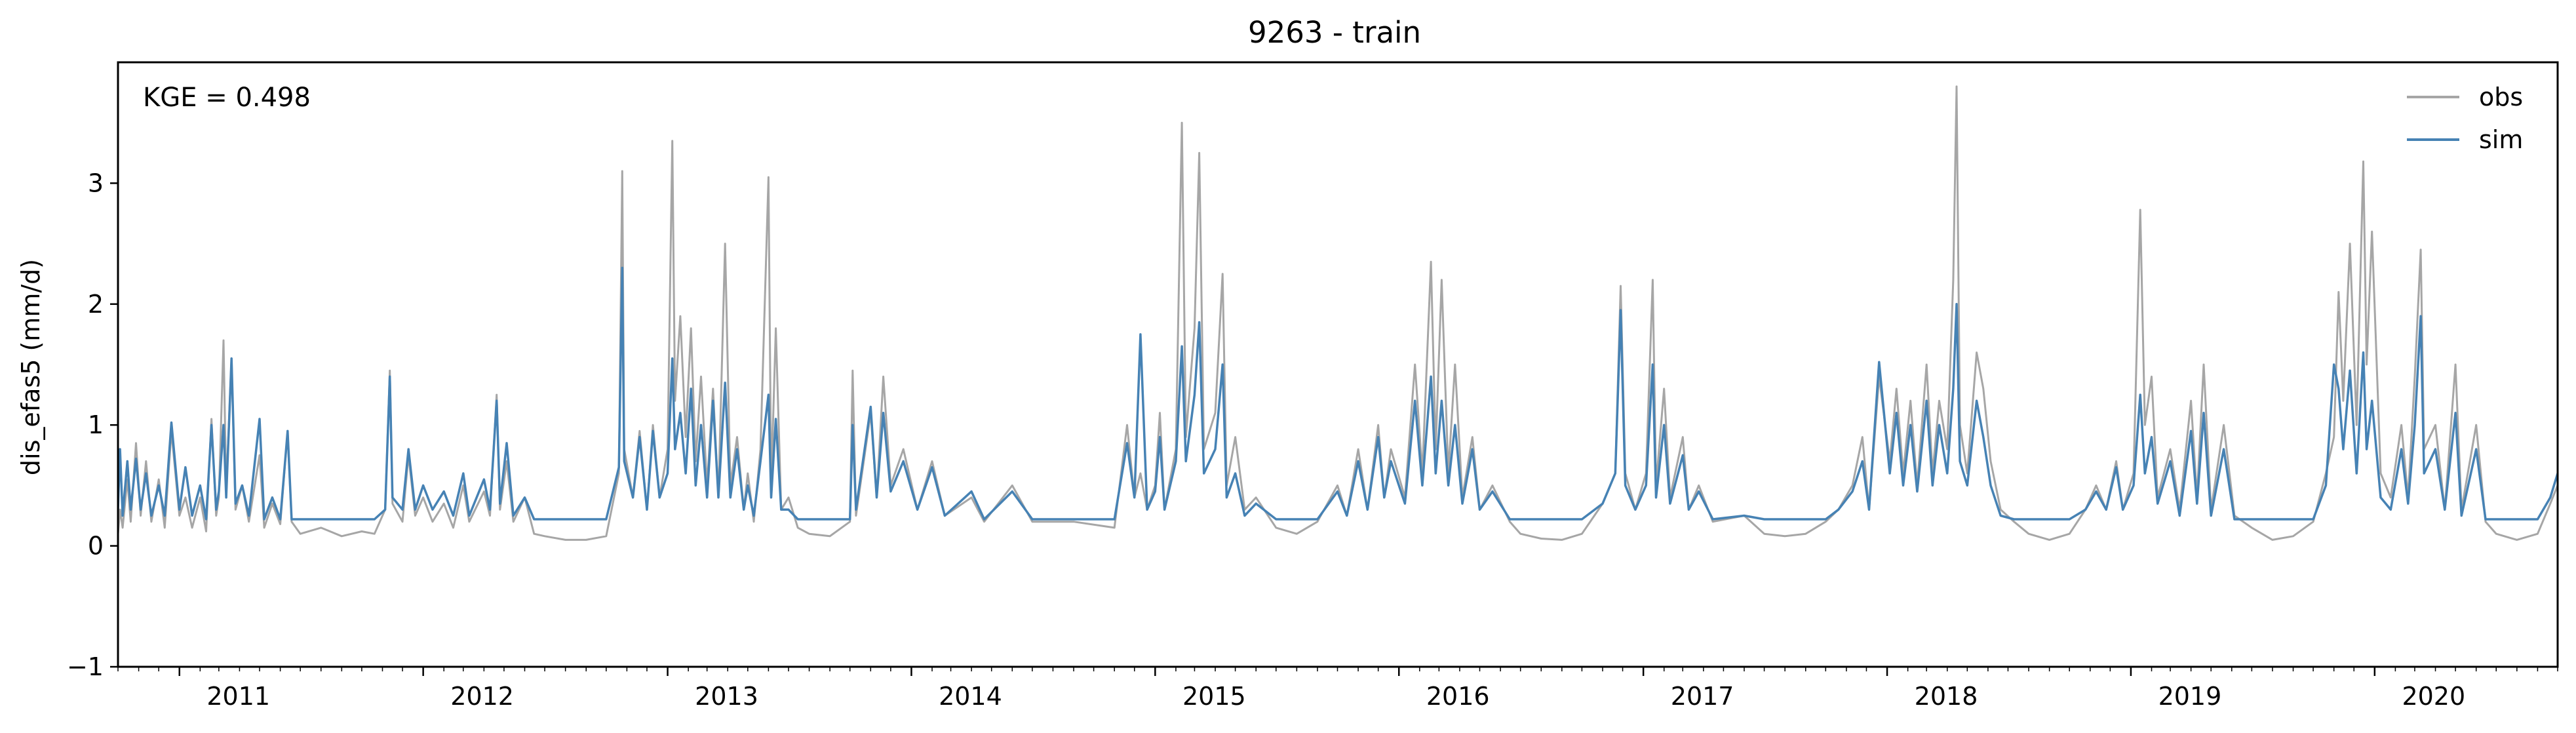  What do you see at coordinates (96, 546) in the screenshot?
I see `y-tick-label: 0` at bounding box center [96, 546].